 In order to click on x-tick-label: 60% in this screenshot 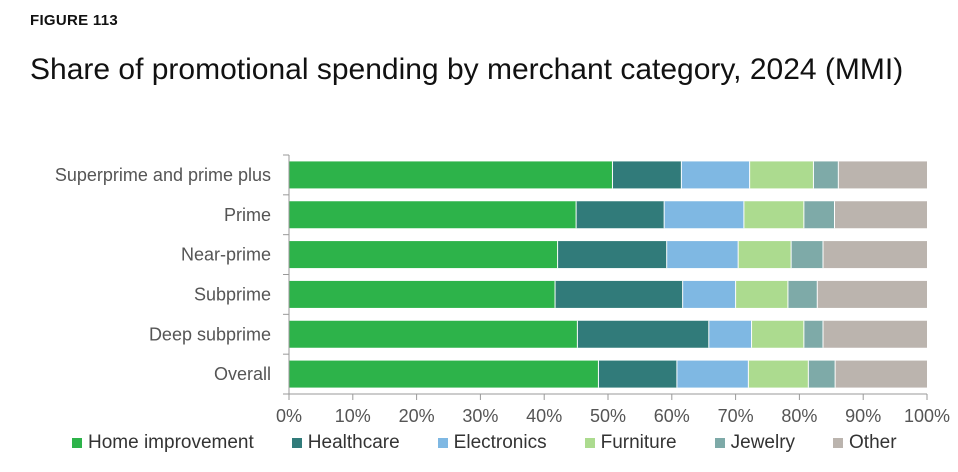, I will do `click(672, 416)`.